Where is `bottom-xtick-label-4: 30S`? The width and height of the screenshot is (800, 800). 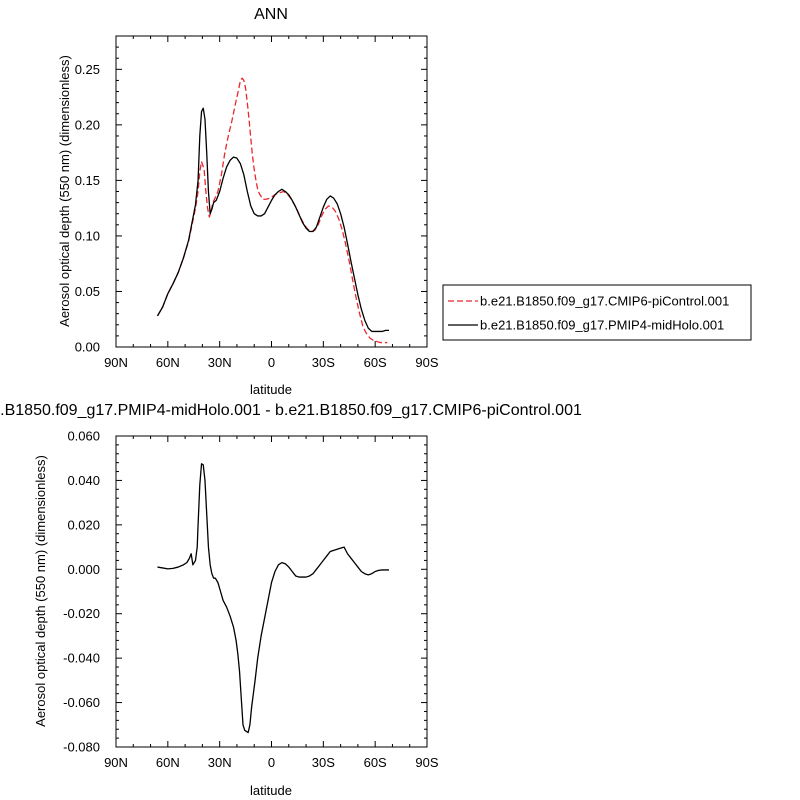 bottom-xtick-label-4: 30S is located at coordinates (323, 762).